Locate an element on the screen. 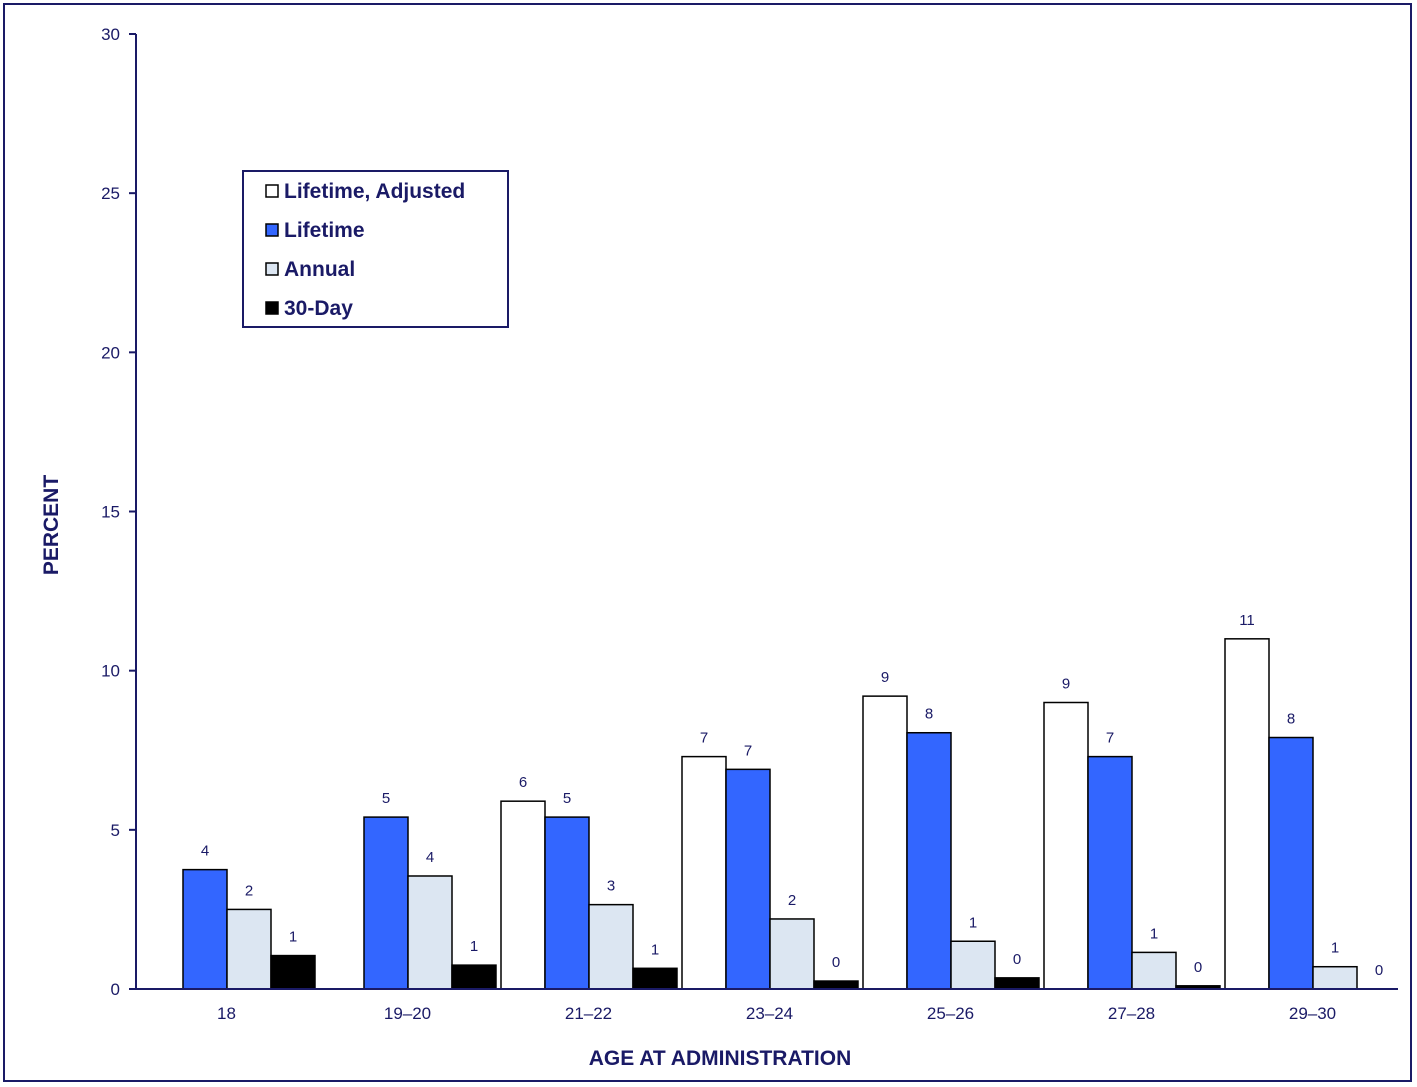  legend-label: Annual is located at coordinates (319, 269).